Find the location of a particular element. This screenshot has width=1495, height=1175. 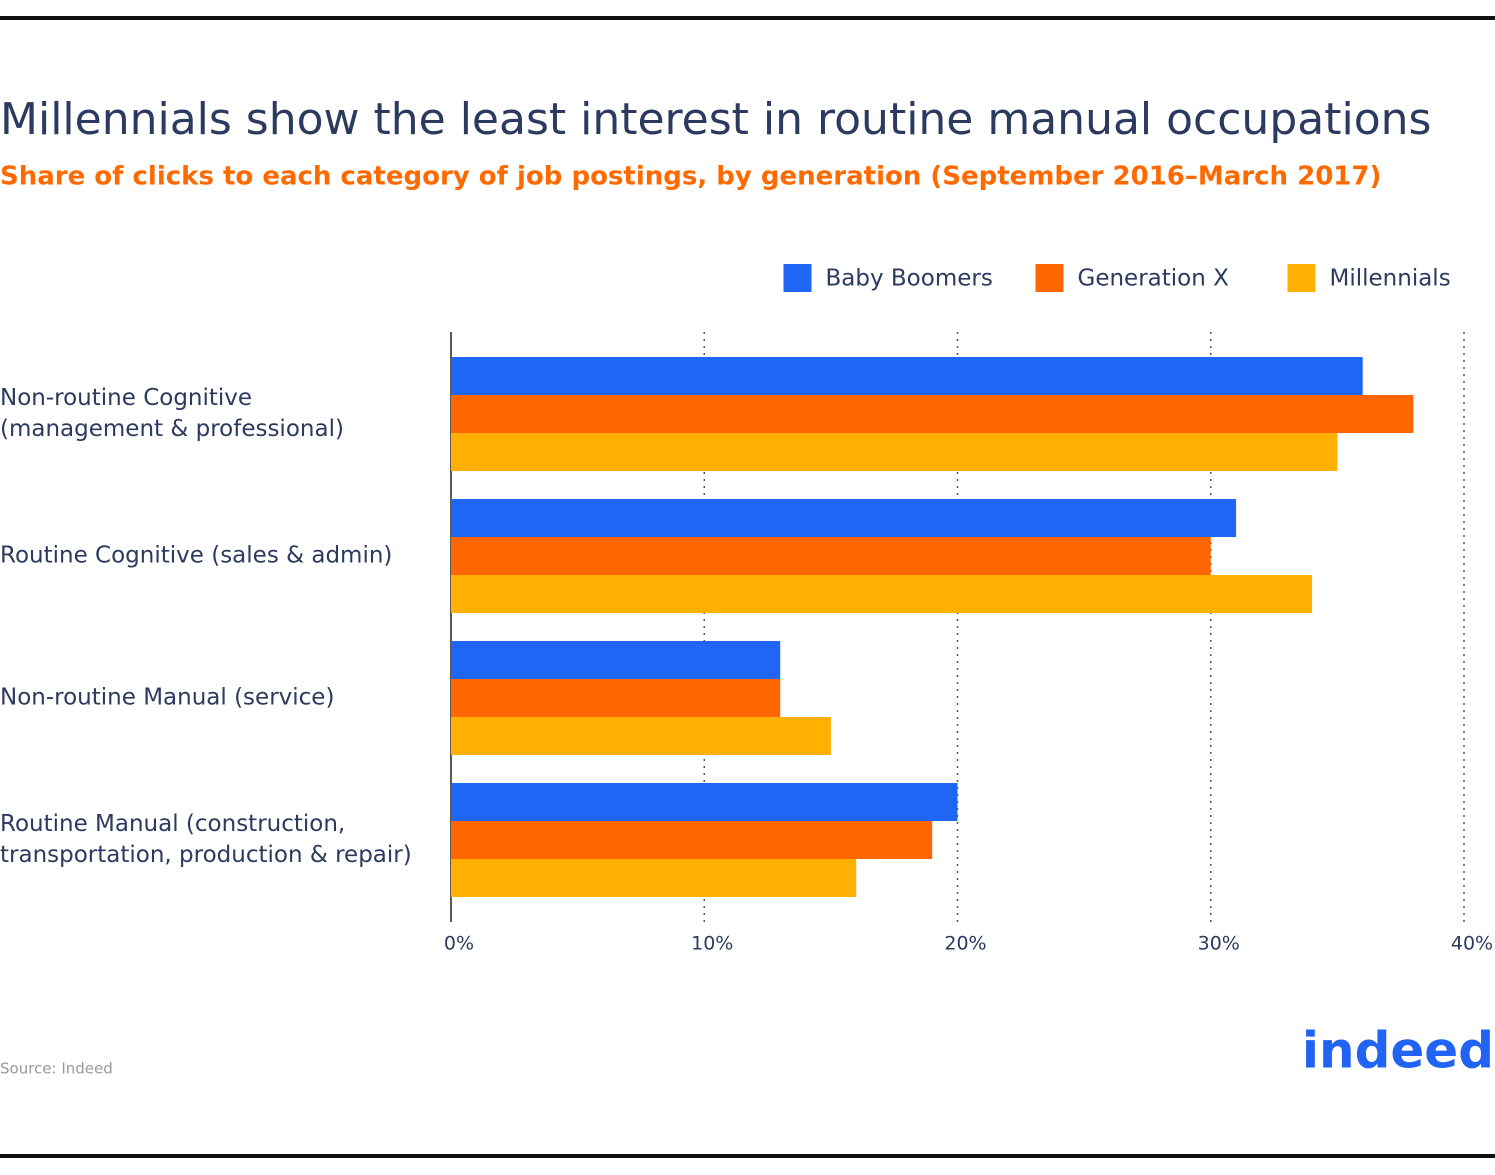

top-rule is located at coordinates (747, 18).